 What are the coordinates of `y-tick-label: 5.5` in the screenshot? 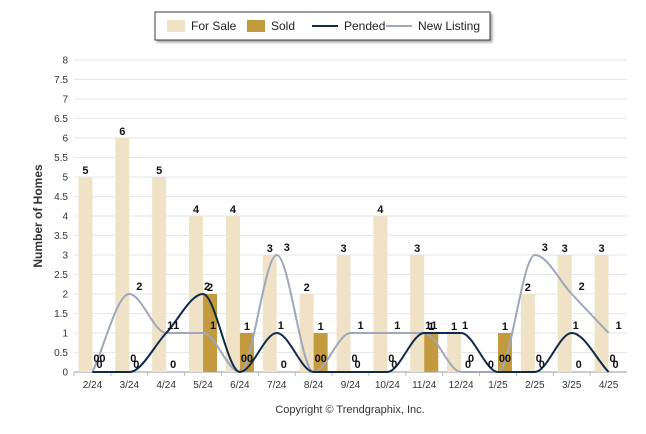 It's located at (61, 158).